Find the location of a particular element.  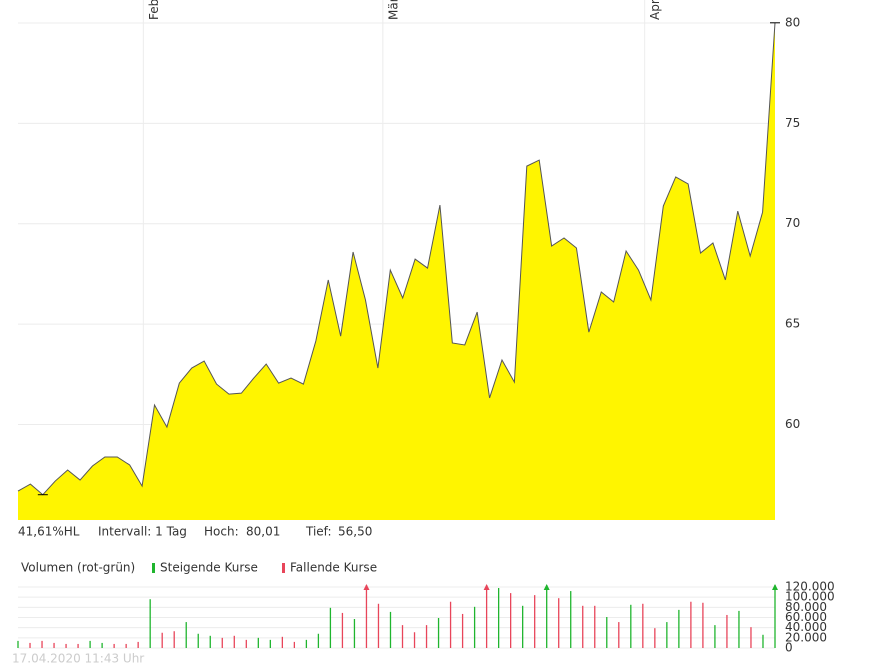

interval-text: Intervall: 1 Tag is located at coordinates (142, 532).